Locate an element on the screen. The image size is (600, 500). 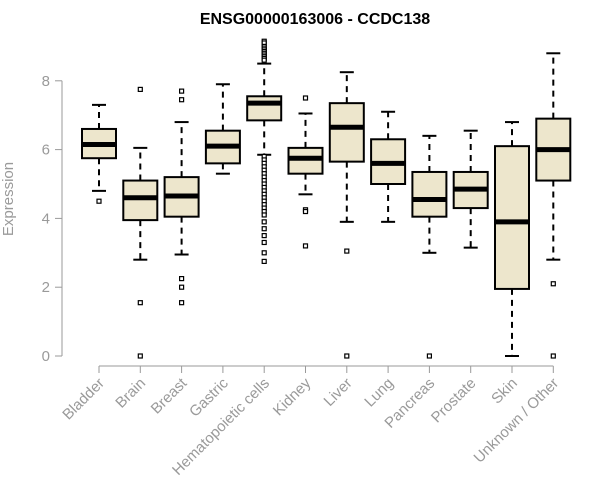
box-brain is located at coordinates (140, 222).